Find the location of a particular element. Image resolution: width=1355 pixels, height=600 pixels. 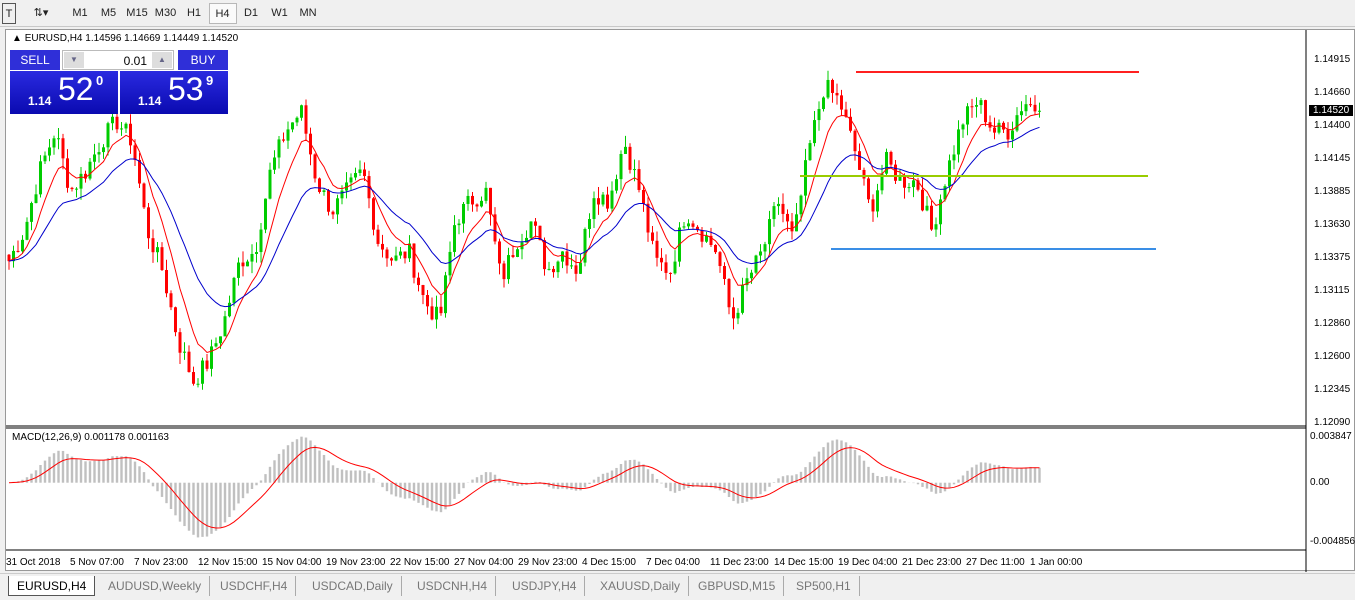

timeframe-m1: M1 is located at coordinates (80, 13).